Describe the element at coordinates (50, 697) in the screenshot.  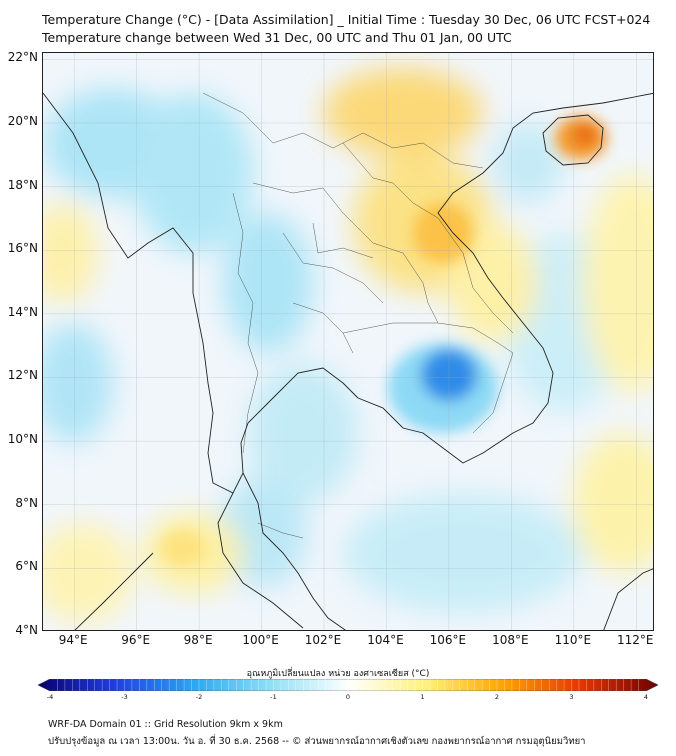
I see `colorbar-tick-label: -4` at that location.